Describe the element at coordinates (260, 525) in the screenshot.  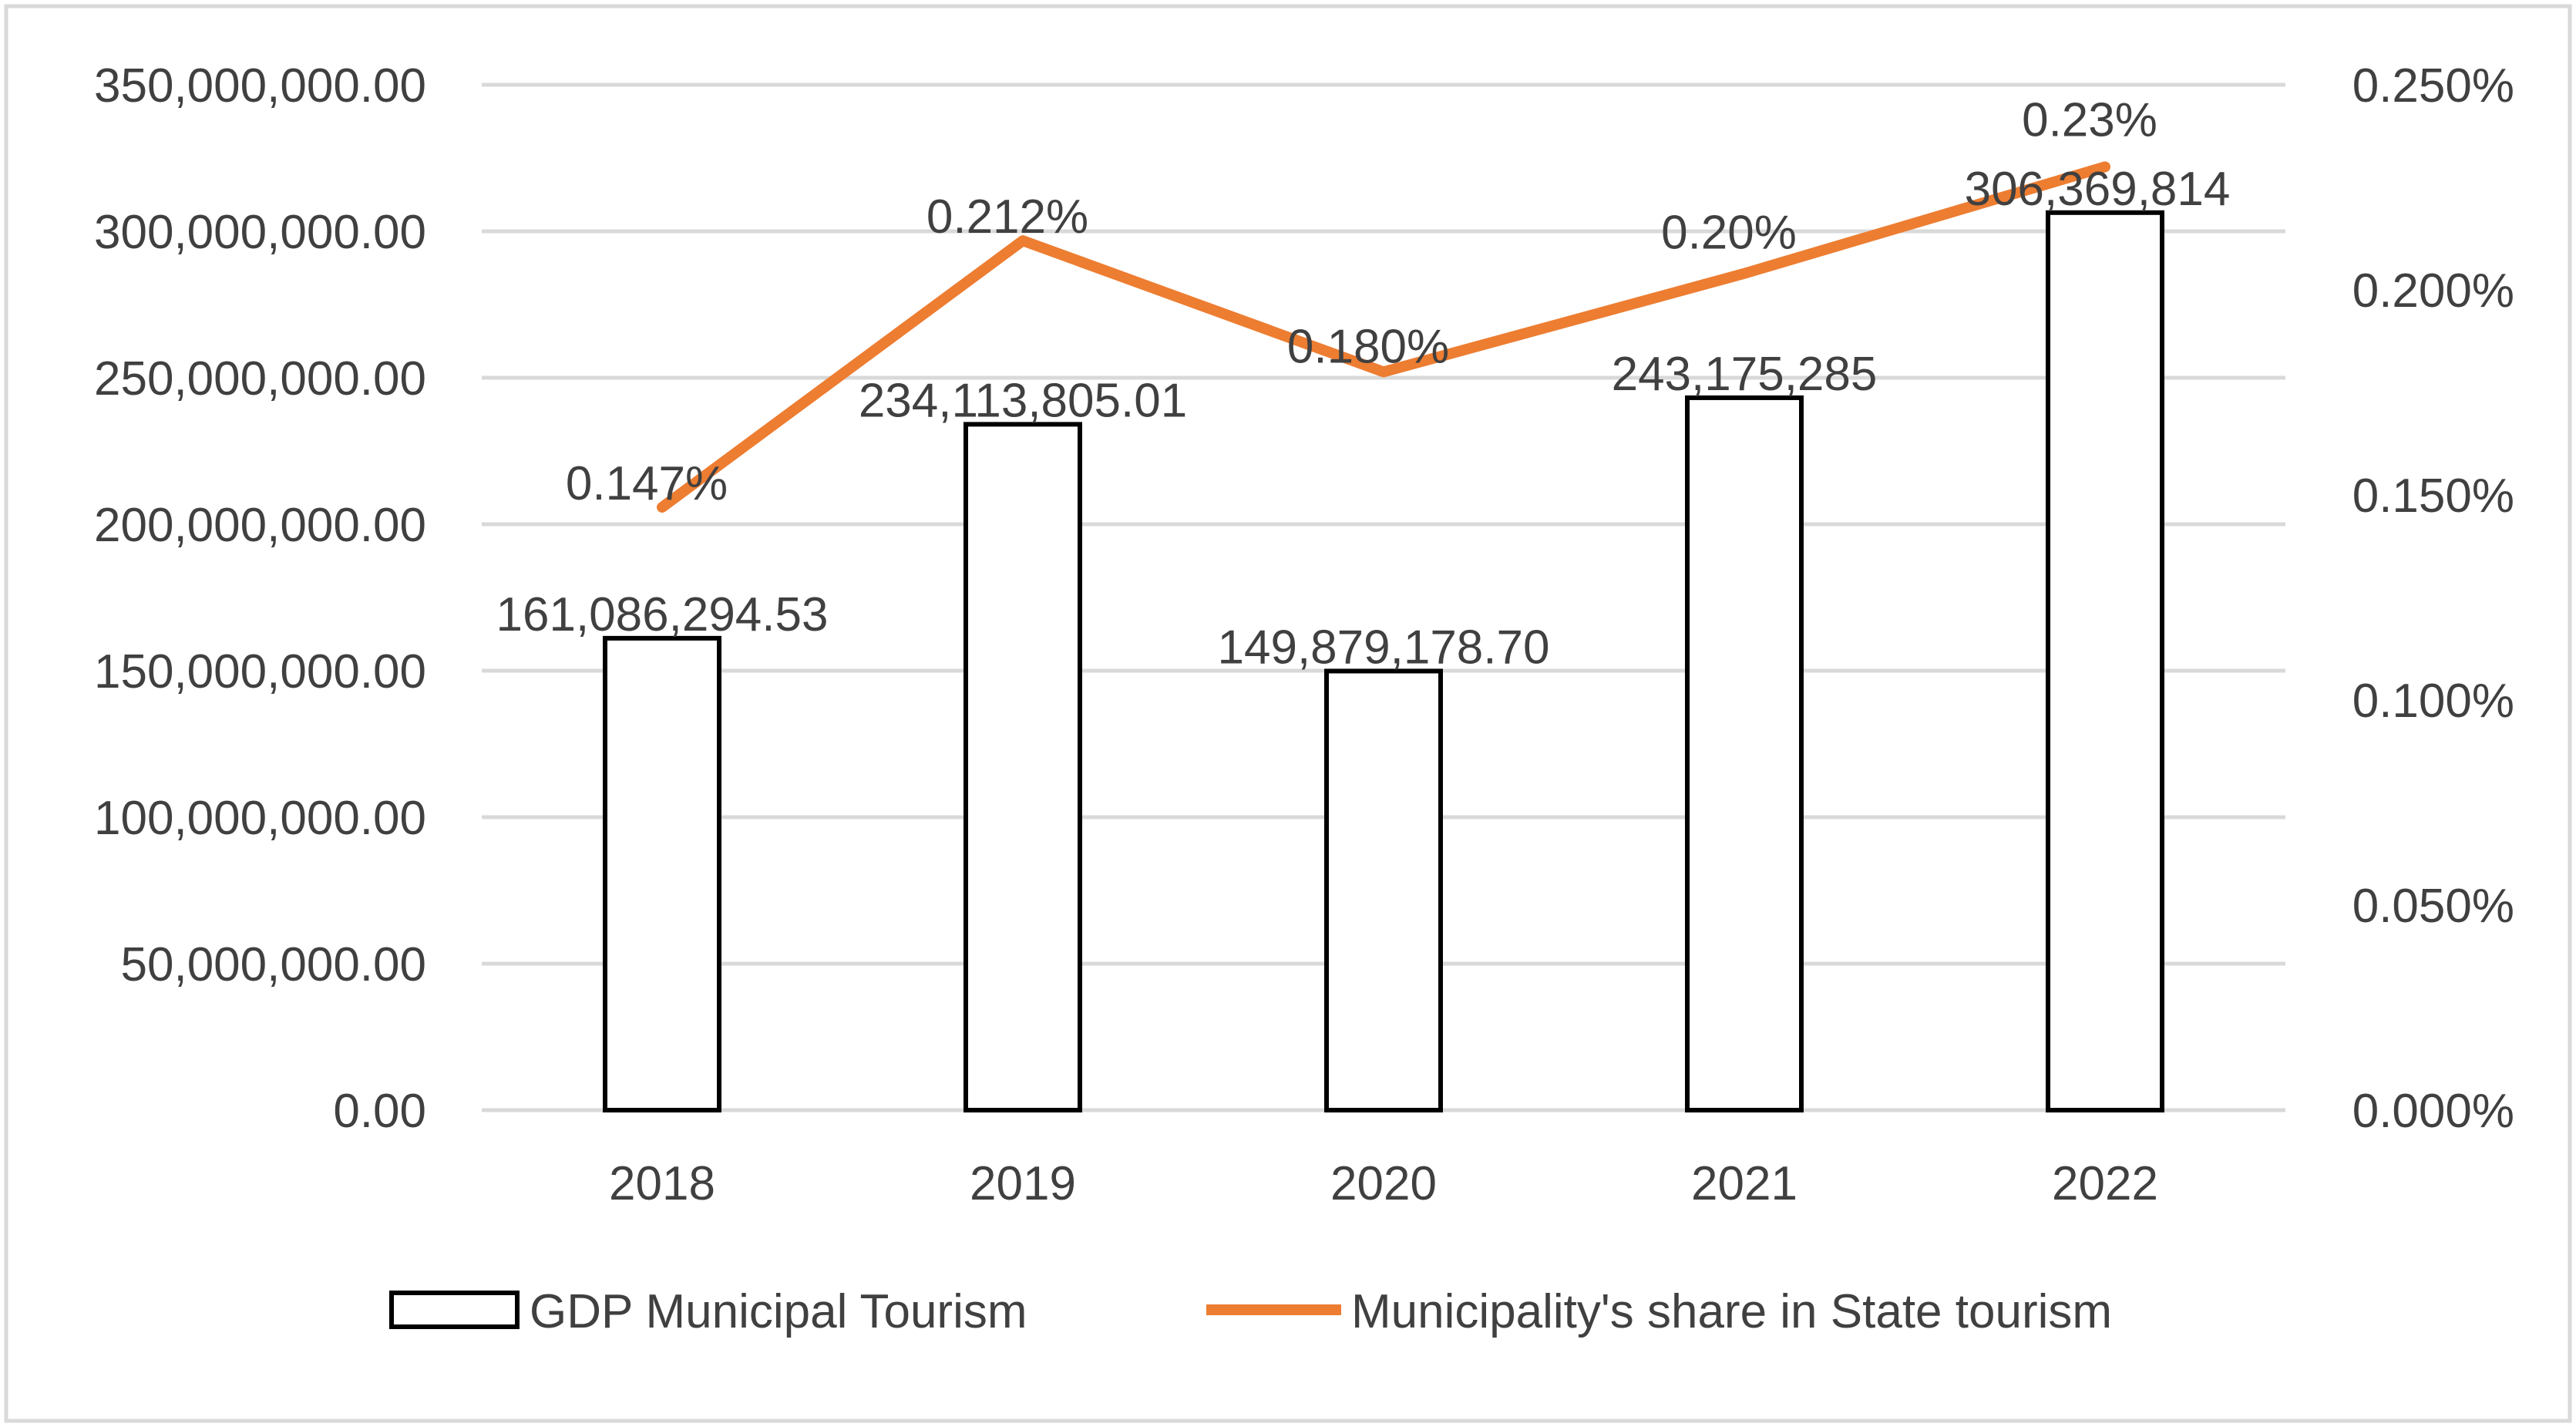
I see `left-tick-label: 200,000,000.00` at that location.